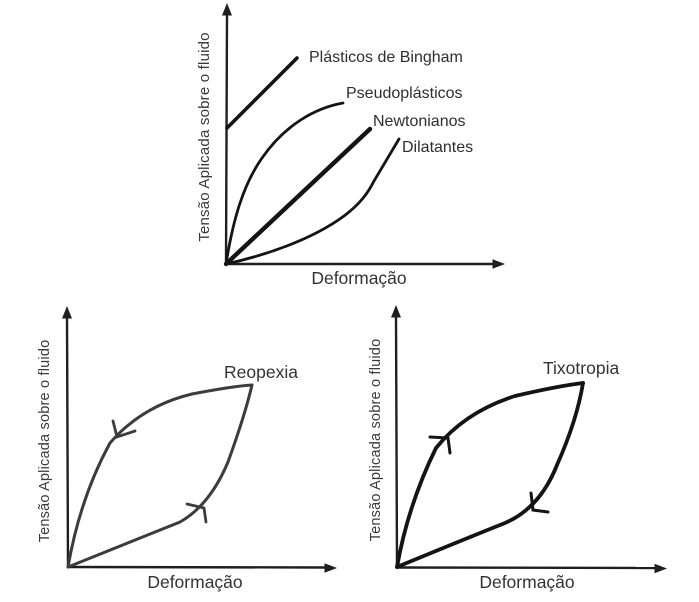 The width and height of the screenshot is (699, 602). What do you see at coordinates (376, 440) in the screenshot?
I see `tixotropia-y-axis-label: Tensão Aplicada sobre o fluido` at bounding box center [376, 440].